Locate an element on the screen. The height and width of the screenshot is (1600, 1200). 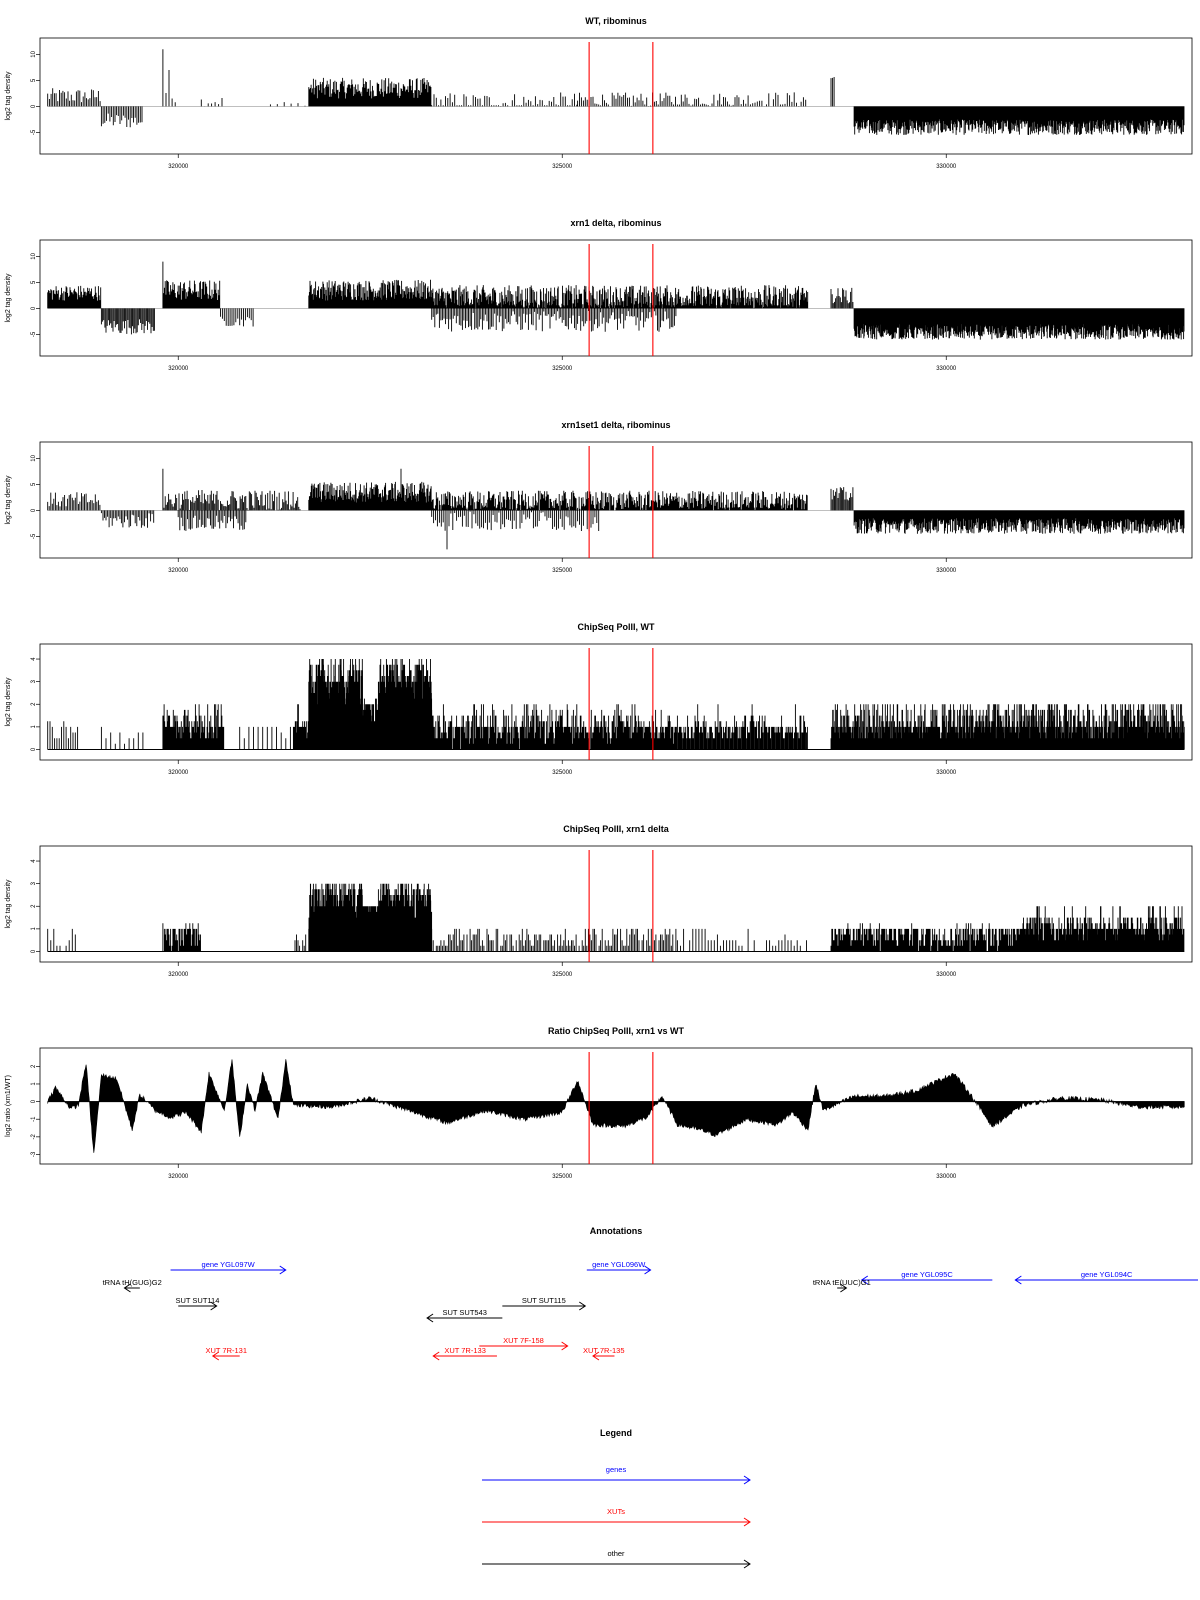
legend-item-label: genes is located at coordinates (616, 1469).